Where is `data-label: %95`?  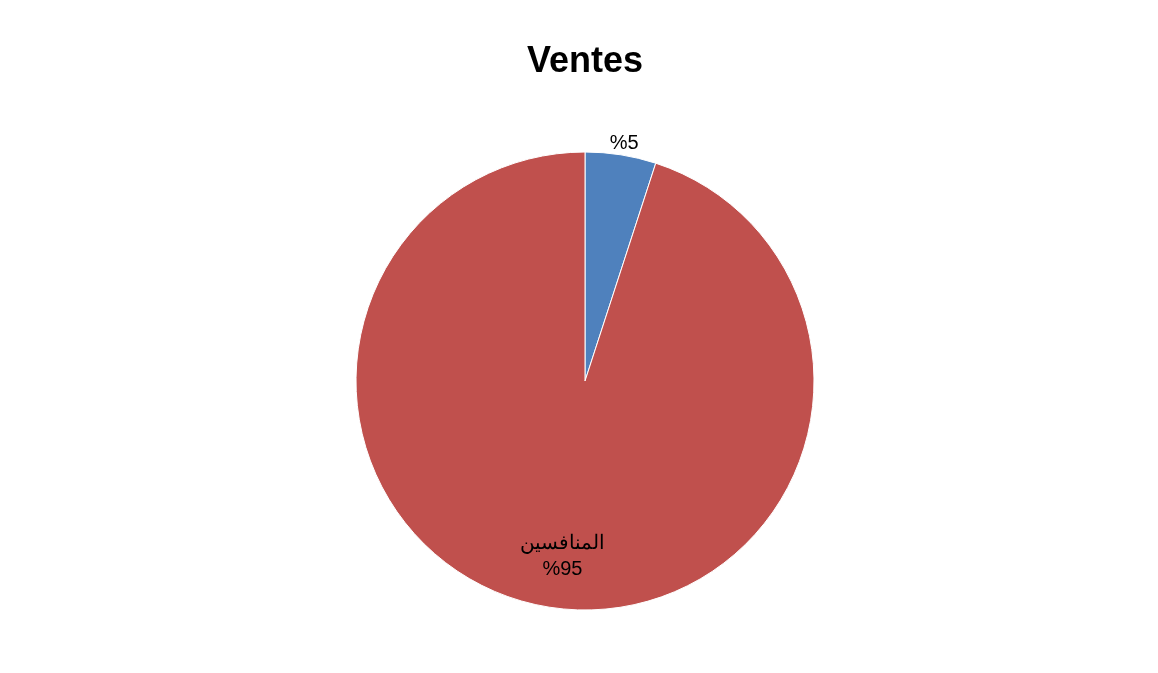
data-label: %95 is located at coordinates (562, 567).